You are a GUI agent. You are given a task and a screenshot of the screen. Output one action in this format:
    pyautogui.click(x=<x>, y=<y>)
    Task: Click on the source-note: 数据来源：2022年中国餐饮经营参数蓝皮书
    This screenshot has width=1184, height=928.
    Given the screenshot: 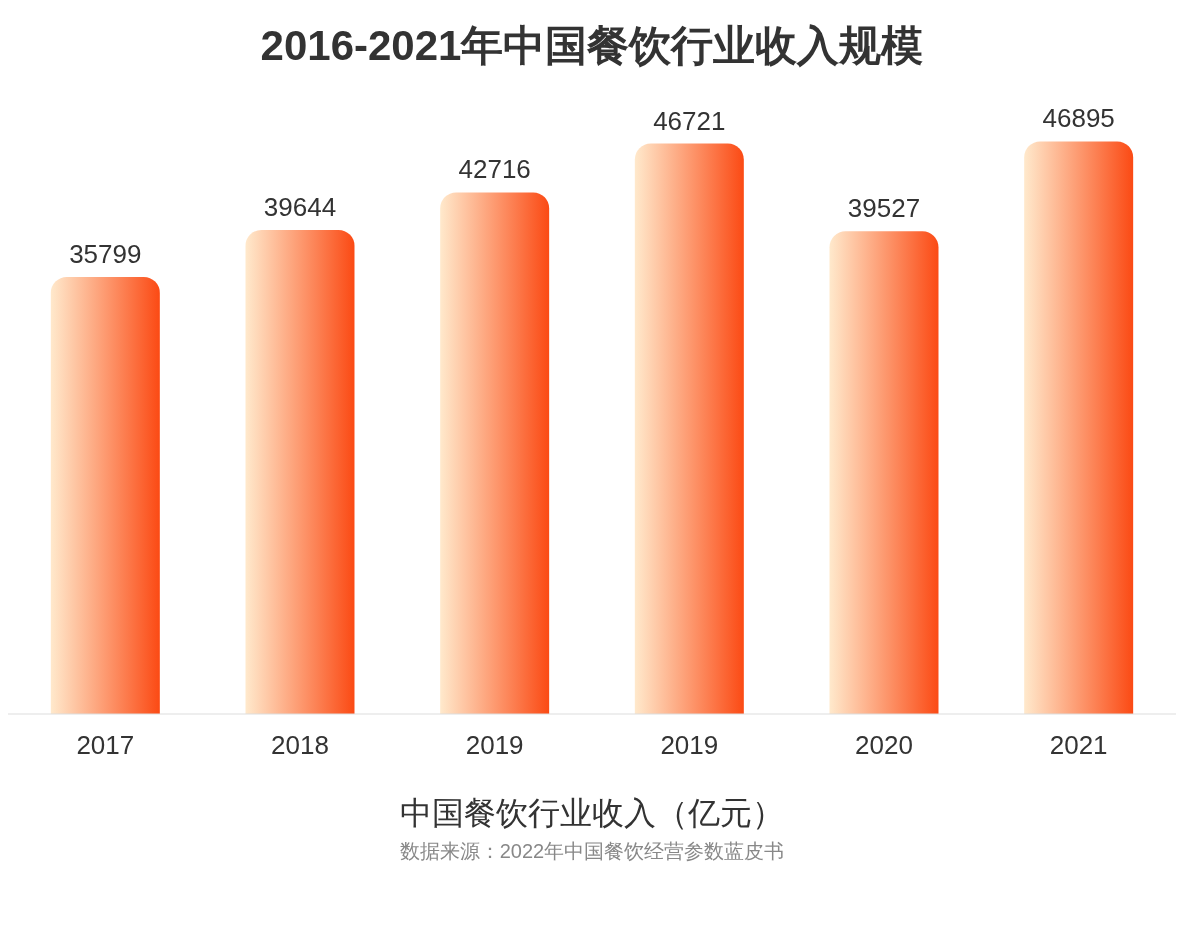 What is the action you would take?
    pyautogui.click(x=592, y=851)
    